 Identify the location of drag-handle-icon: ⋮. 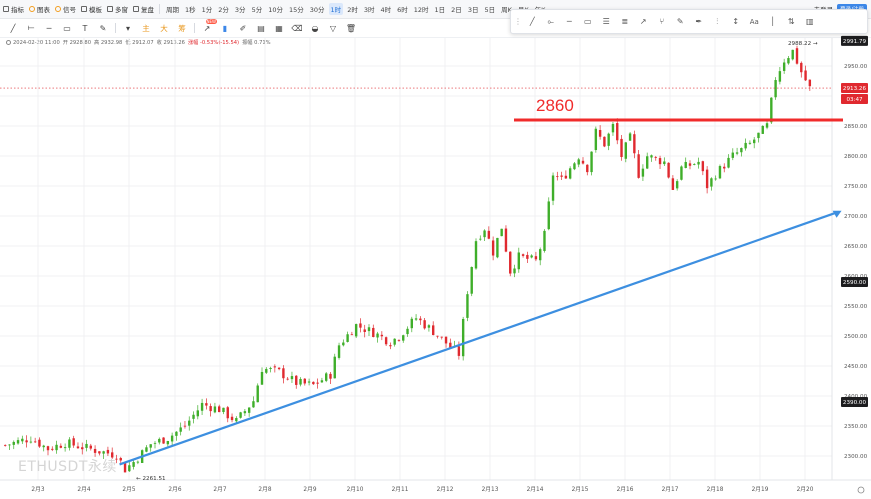
(518, 21).